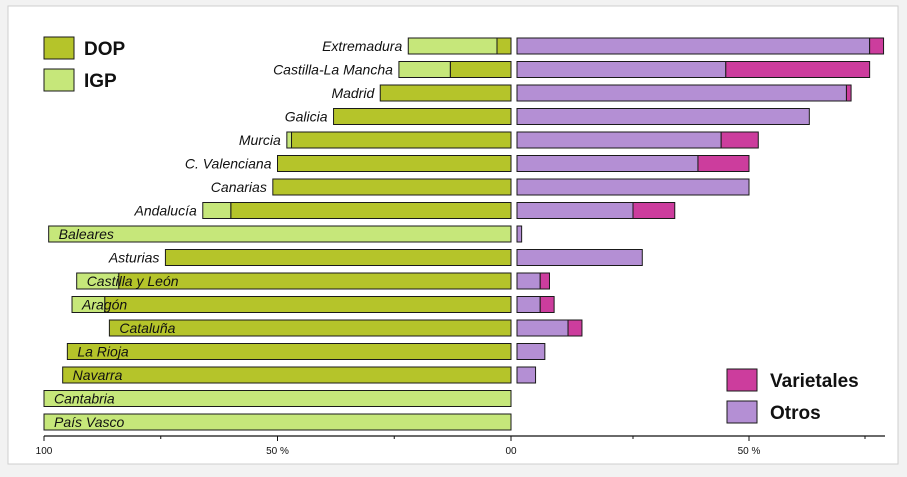 This screenshot has height=477, width=907. Describe the element at coordinates (480, 69) in the screenshot. I see `bar-dop-castilla-la-mancha` at that location.